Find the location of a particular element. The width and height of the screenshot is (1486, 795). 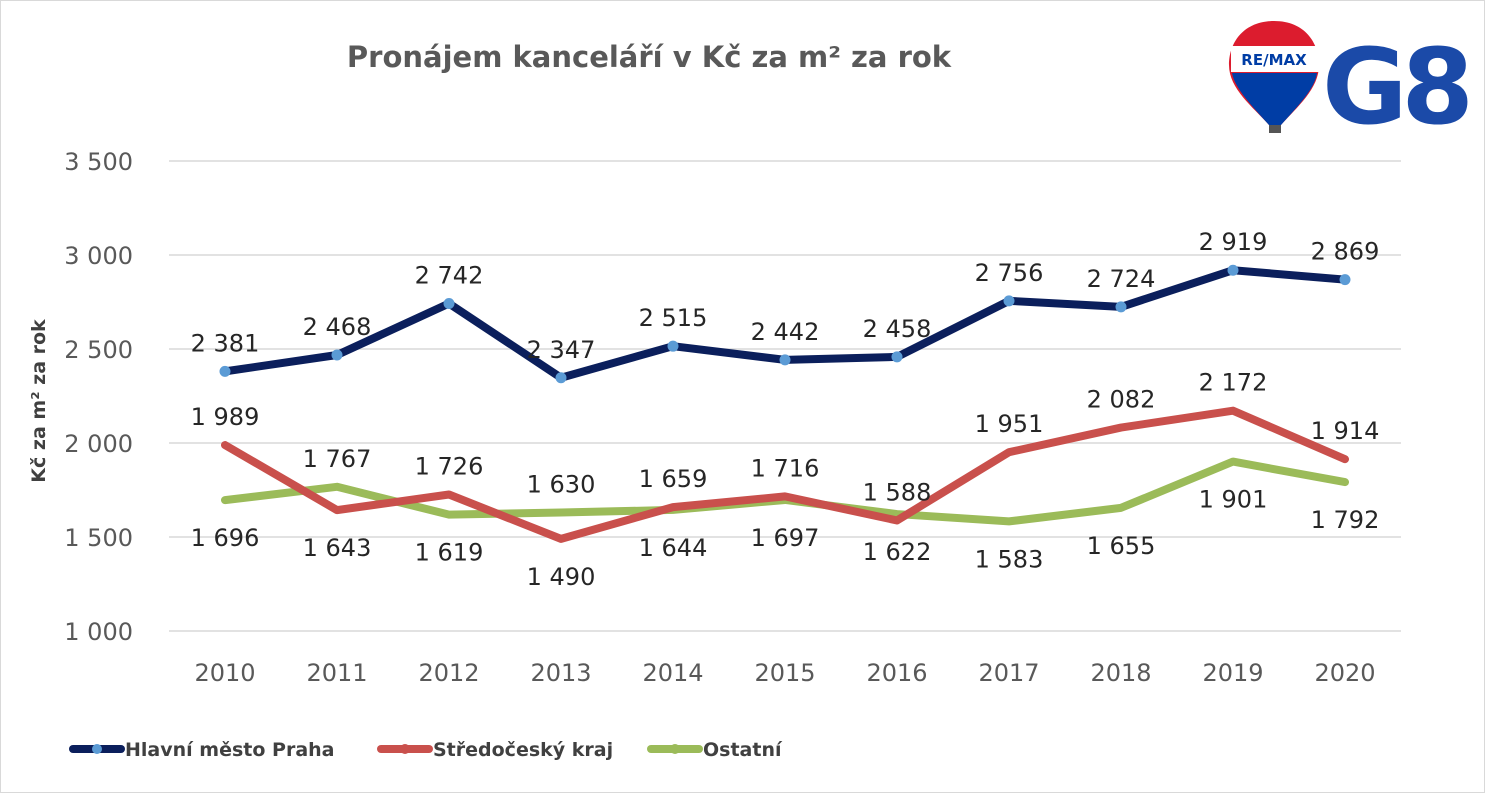

data-label: 1 588 is located at coordinates (897, 492).